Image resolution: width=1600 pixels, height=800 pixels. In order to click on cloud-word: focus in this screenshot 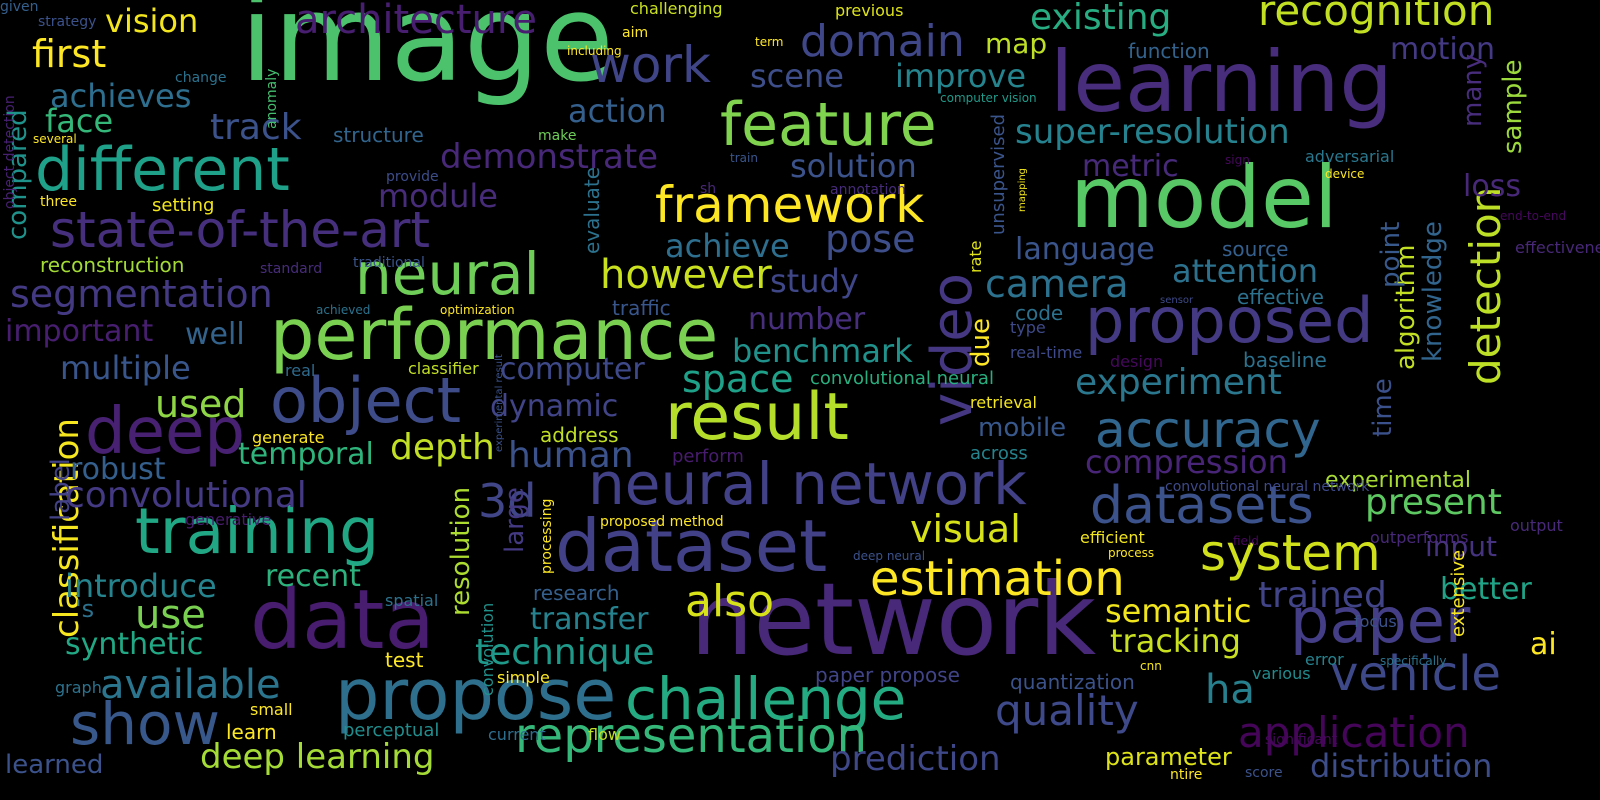, I will do `click(1375, 621)`.